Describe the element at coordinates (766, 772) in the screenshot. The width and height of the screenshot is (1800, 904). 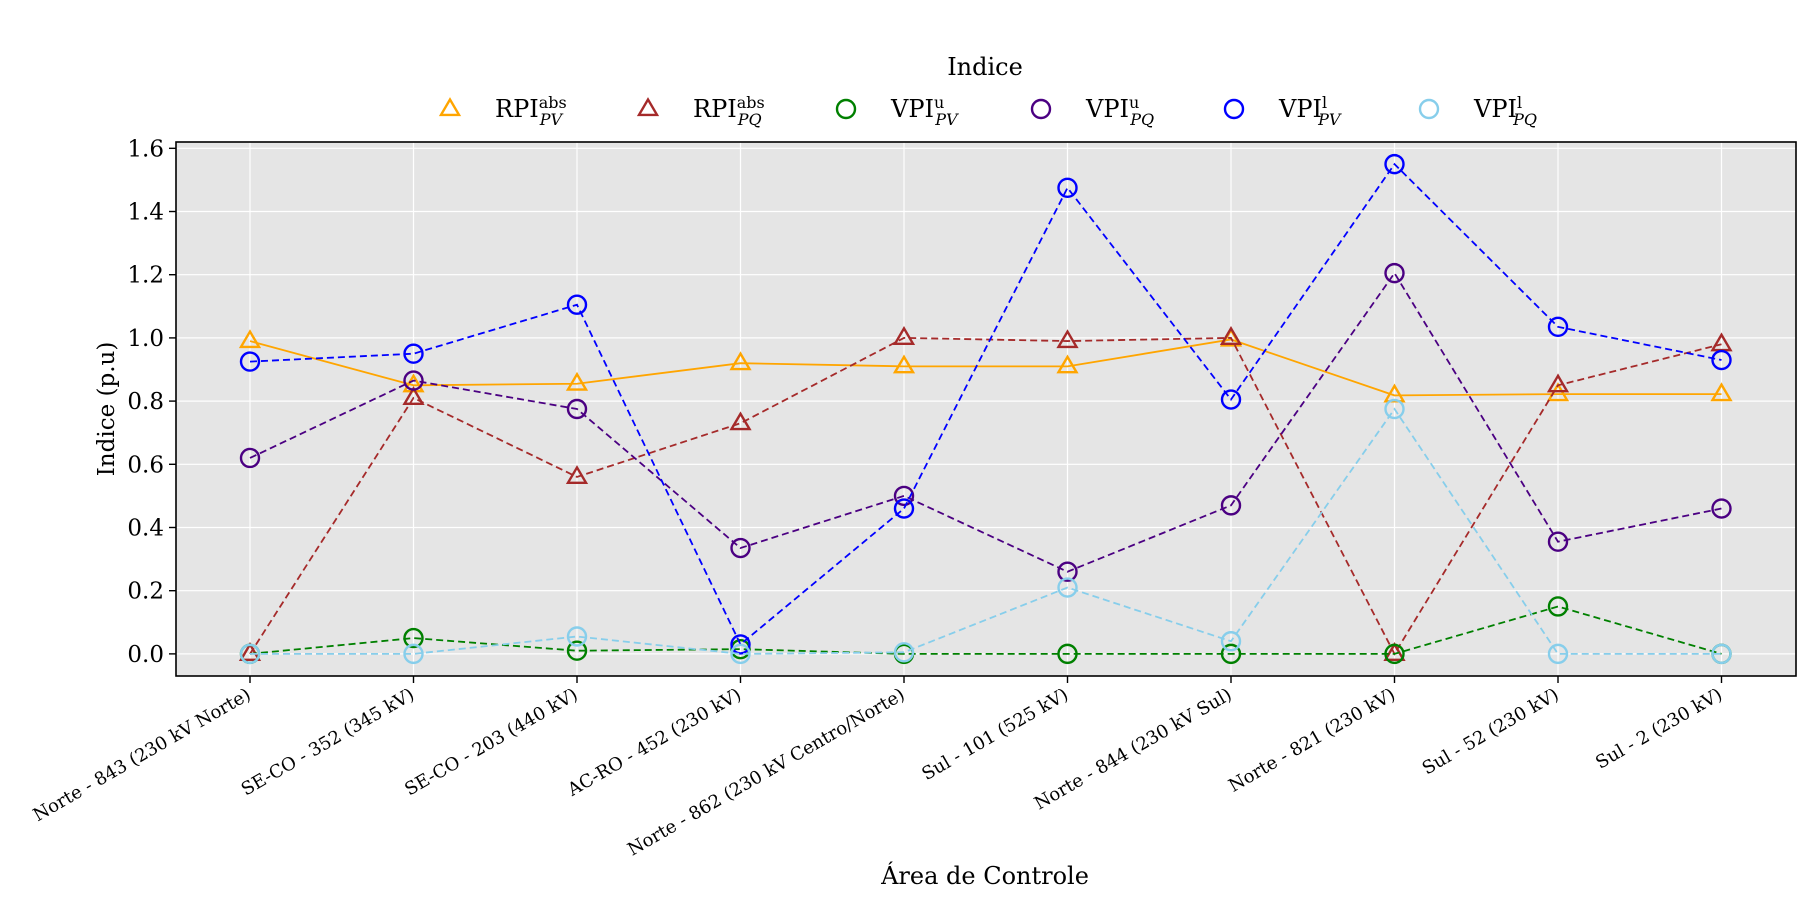
I see `x-tick-label: Norte - 862 (230 kV Centro/Norte)` at that location.